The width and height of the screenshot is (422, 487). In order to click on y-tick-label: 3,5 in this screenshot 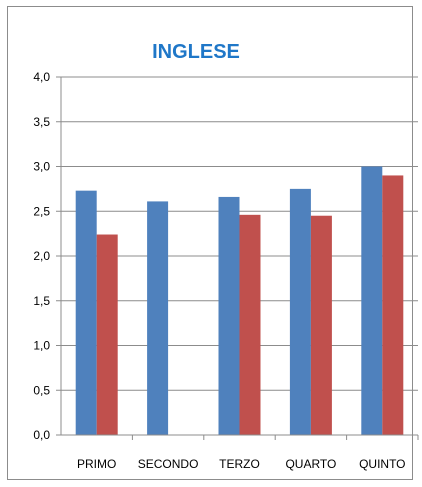, I will do `click(41, 122)`.